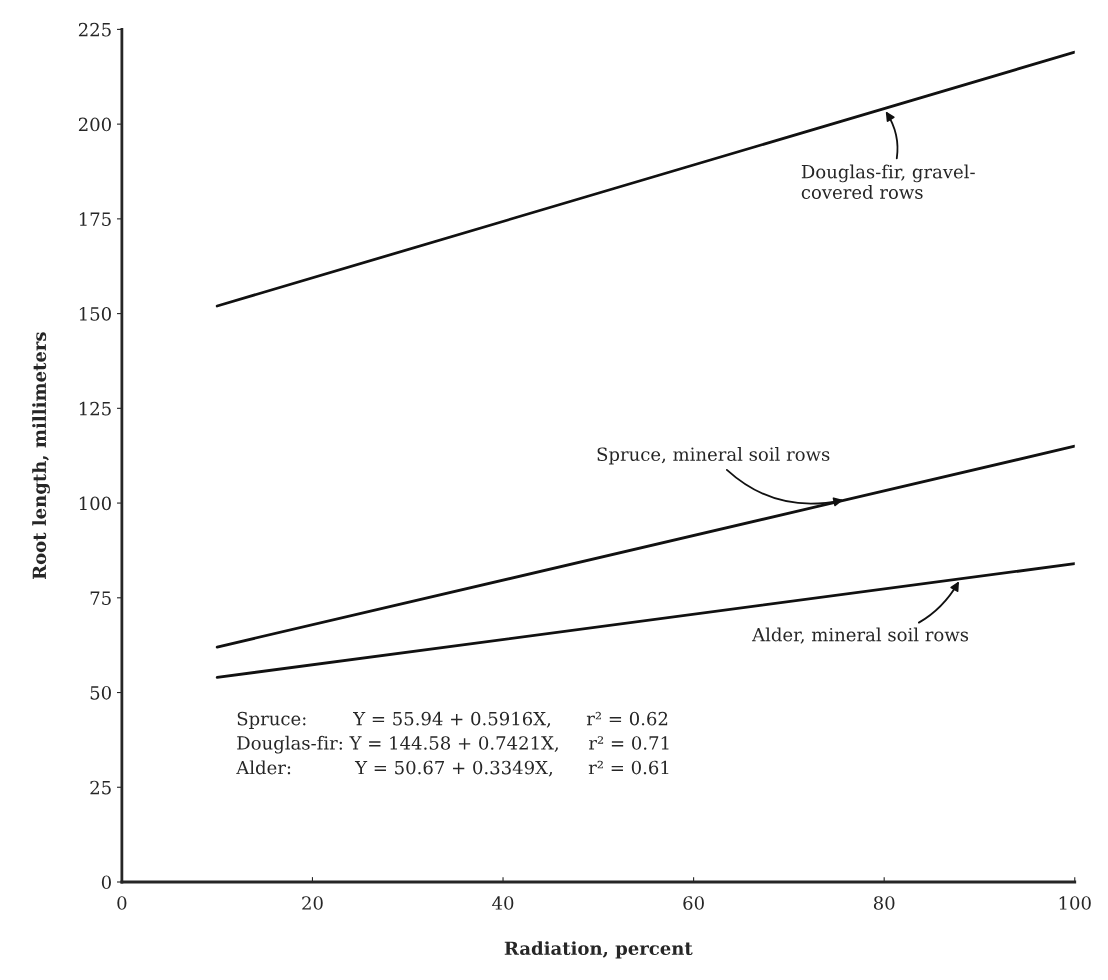 Image resolution: width=1108 pixels, height=980 pixels. I want to click on annotation: Douglas-fir, gravel- covered rows, so click(888, 181).